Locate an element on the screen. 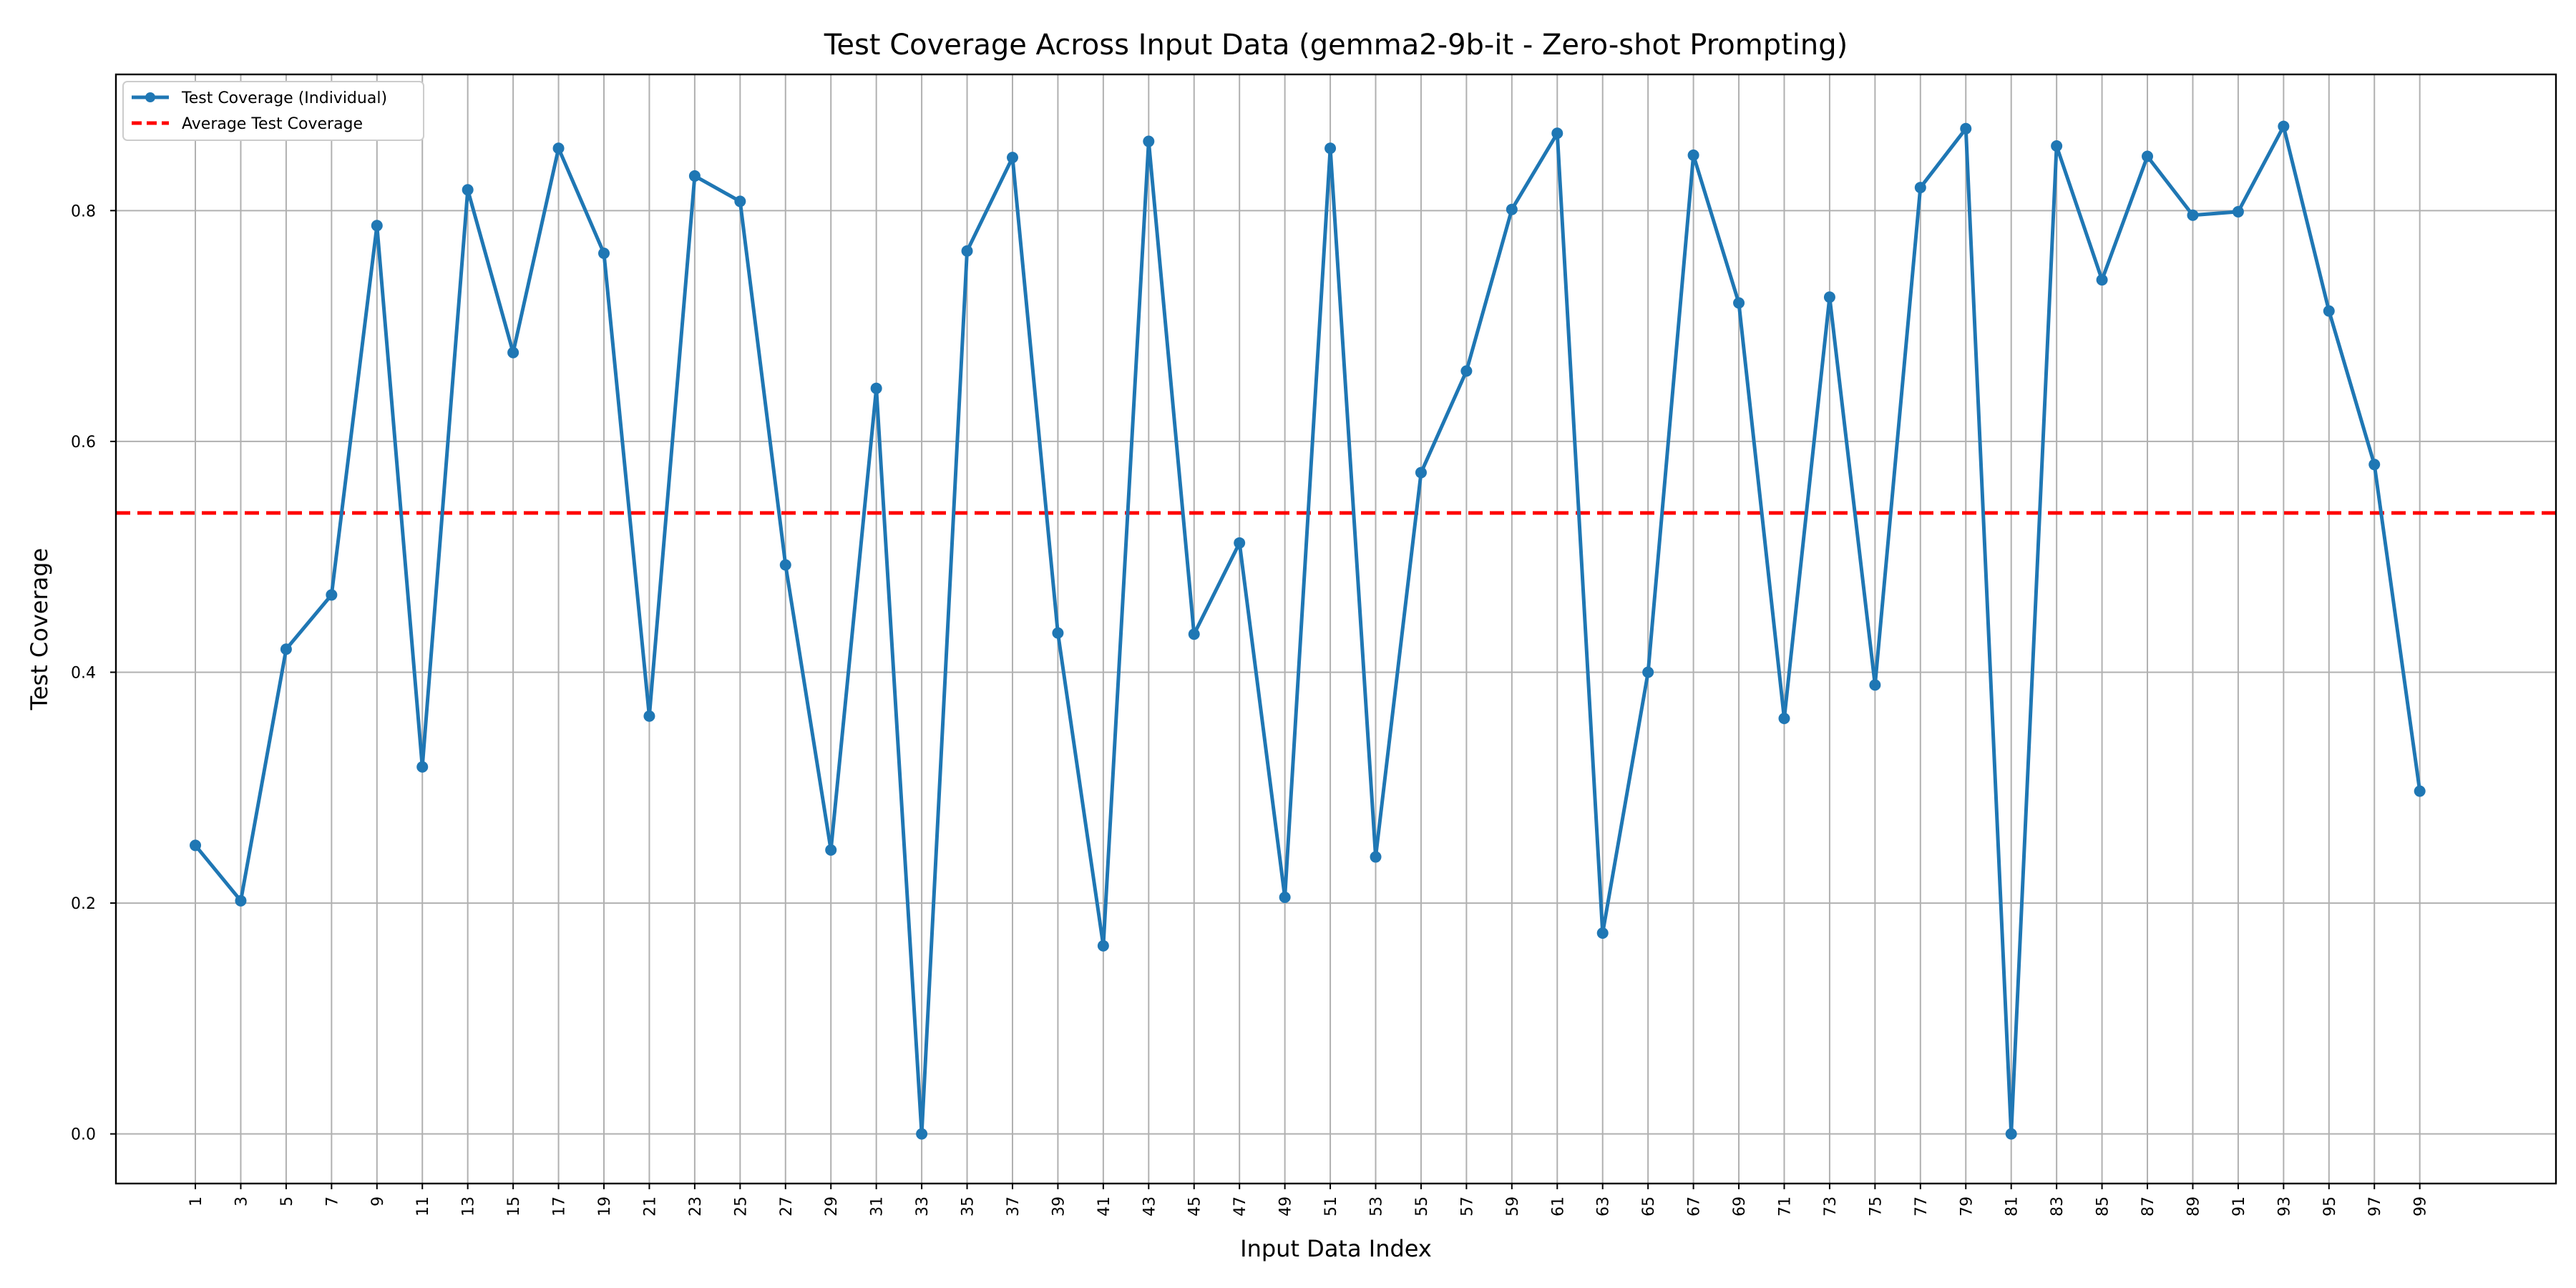 Image resolution: width=2576 pixels, height=1288 pixels. y-axis-ticks: 0.0 0.2 0.4 0.6 0.8 is located at coordinates (93, 673).